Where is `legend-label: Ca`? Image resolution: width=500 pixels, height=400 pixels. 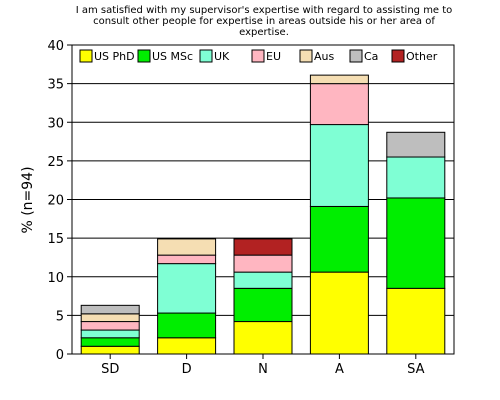
legend-label: Ca is located at coordinates (371, 56).